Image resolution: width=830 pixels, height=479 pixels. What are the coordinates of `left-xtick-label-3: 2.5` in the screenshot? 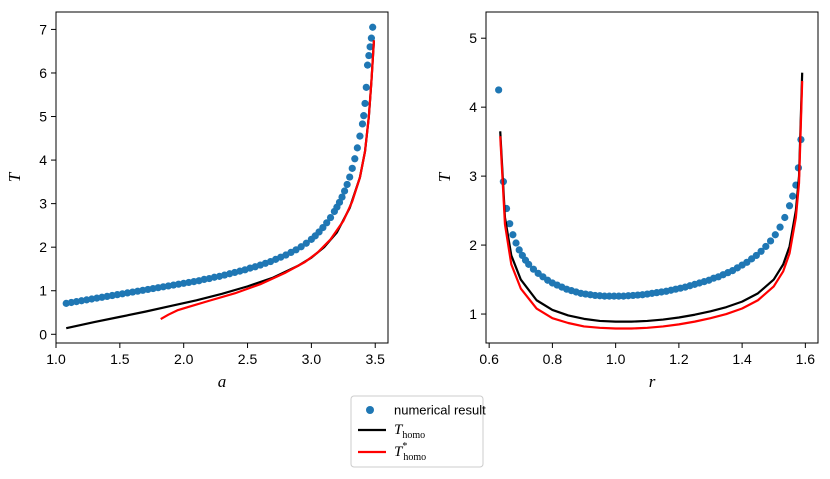 It's located at (248, 359).